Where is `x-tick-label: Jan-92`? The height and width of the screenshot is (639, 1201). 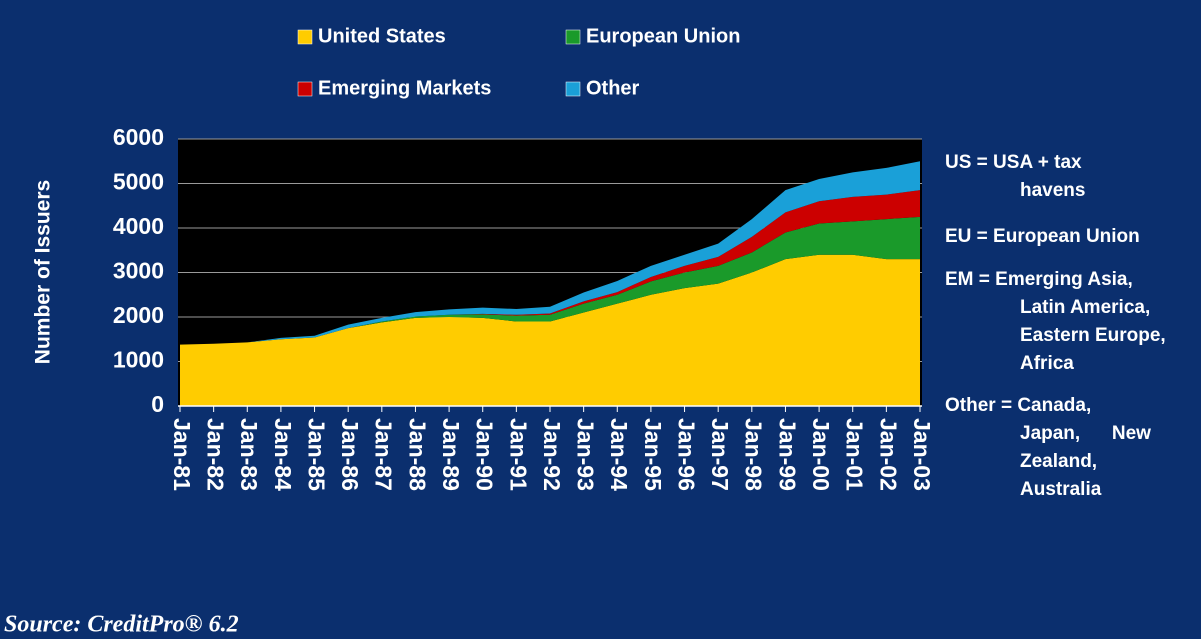 x-tick-label: Jan-92 is located at coordinates (552, 454).